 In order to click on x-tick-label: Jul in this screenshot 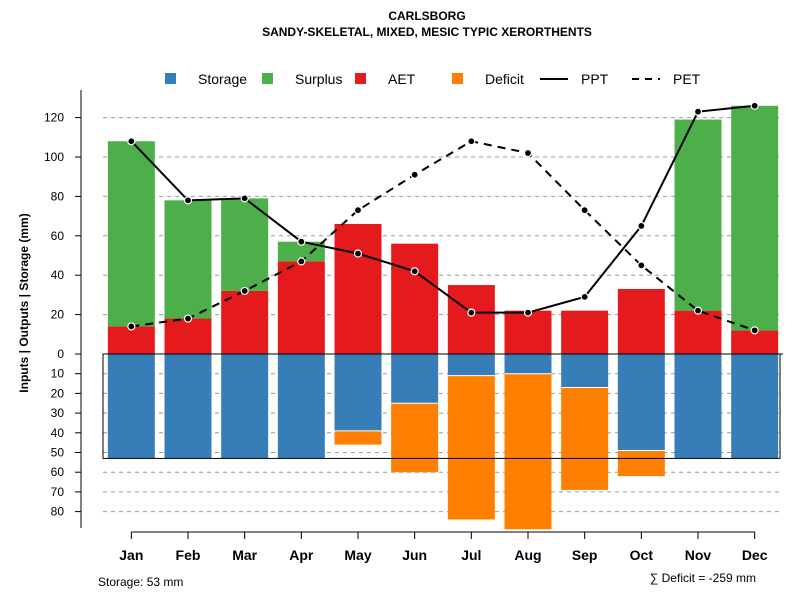, I will do `click(471, 555)`.